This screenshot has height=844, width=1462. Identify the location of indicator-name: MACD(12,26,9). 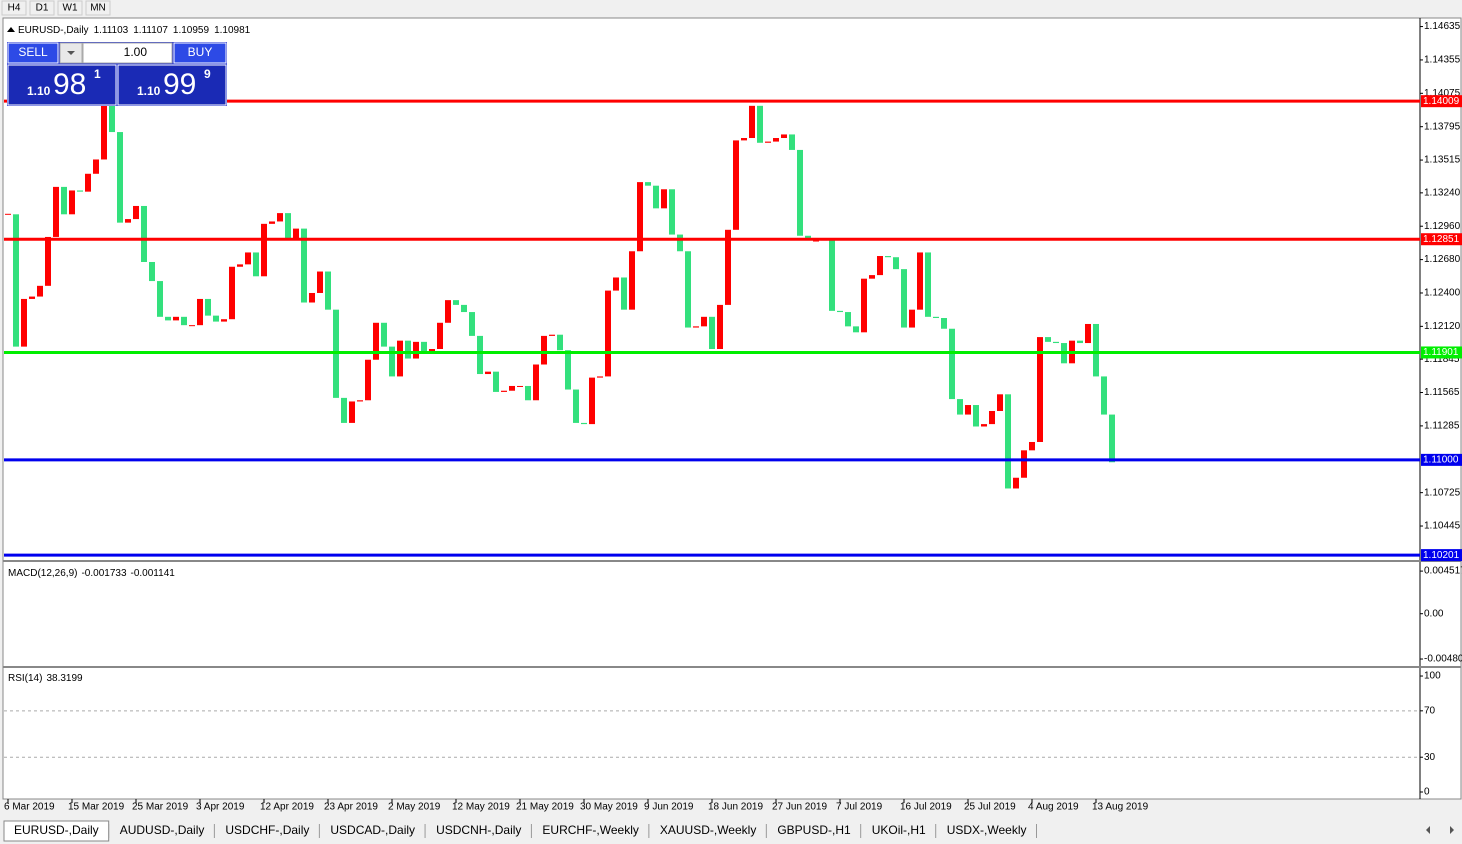
(42, 573).